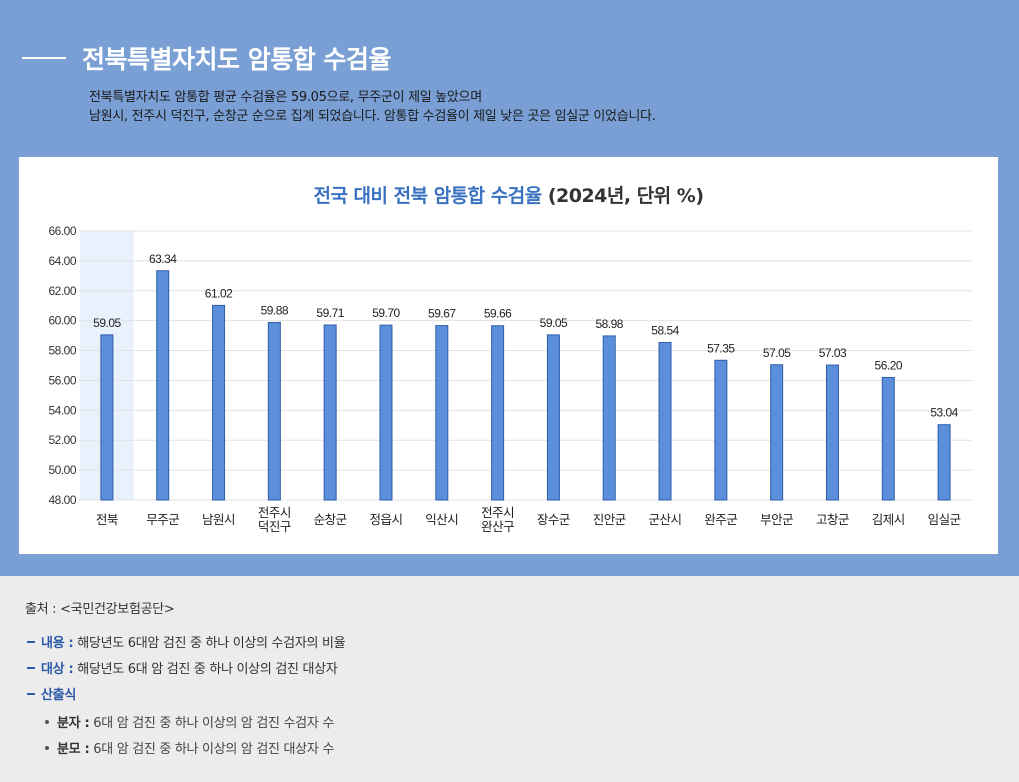 Image resolution: width=1019 pixels, height=782 pixels. What do you see at coordinates (721, 348) in the screenshot?
I see `data-label: 57.35` at bounding box center [721, 348].